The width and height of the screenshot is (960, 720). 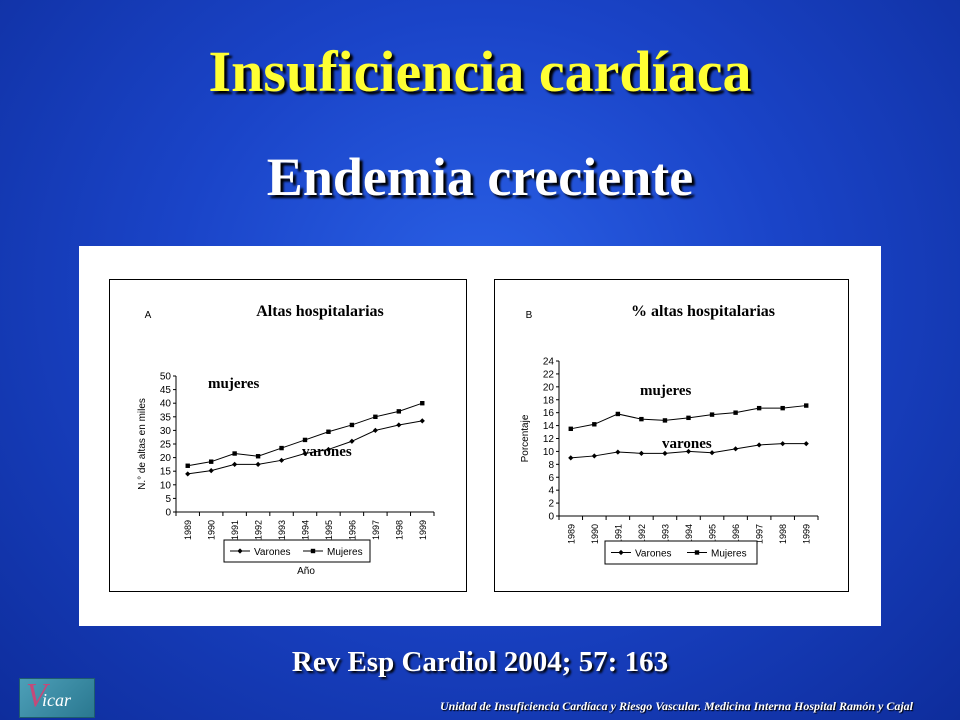 What do you see at coordinates (166, 377) in the screenshot?
I see `chart-a-y-tick-label: 50` at bounding box center [166, 377].